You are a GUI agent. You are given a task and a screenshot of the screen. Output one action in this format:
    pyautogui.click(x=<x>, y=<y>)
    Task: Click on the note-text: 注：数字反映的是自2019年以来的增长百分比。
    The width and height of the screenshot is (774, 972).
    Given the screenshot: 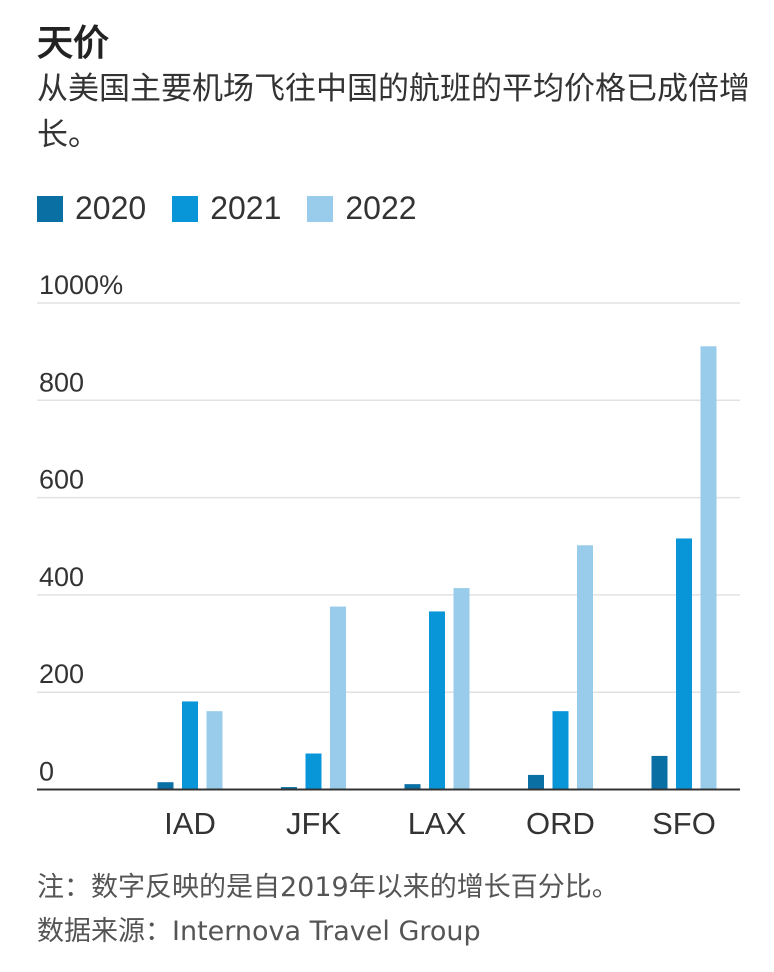 What is the action you would take?
    pyautogui.click(x=328, y=887)
    